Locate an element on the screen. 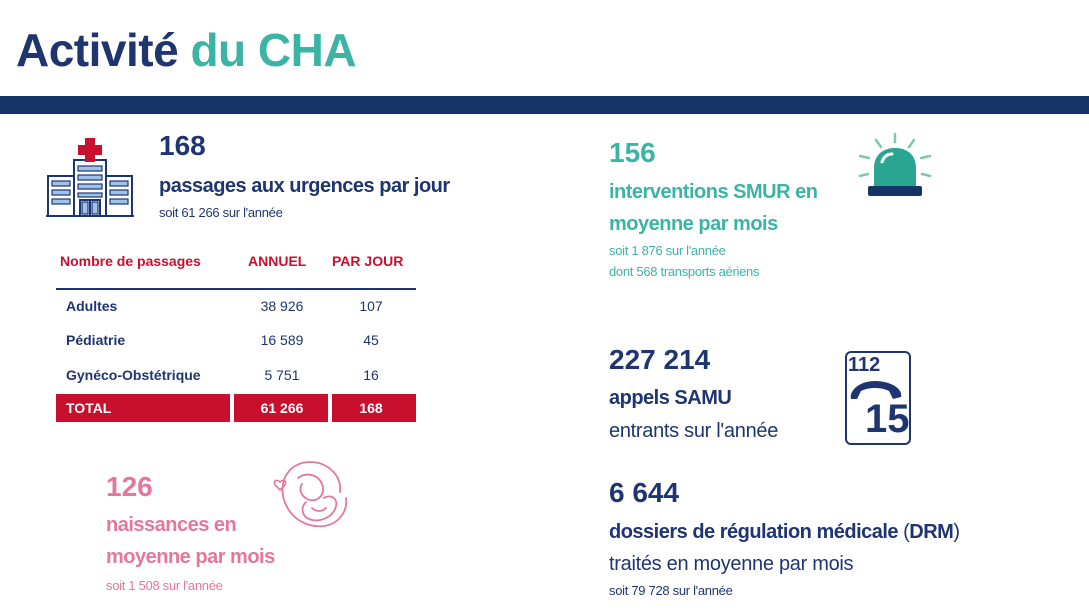 Image resolution: width=1089 pixels, height=611 pixels. page-title: Activité du CHA is located at coordinates (186, 50).